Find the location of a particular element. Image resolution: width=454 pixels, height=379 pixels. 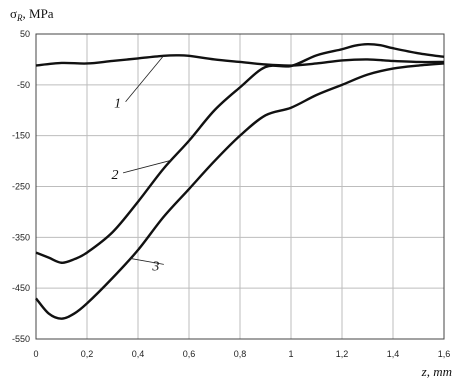

x-axis-title: z, mm is located at coordinates (436, 371).